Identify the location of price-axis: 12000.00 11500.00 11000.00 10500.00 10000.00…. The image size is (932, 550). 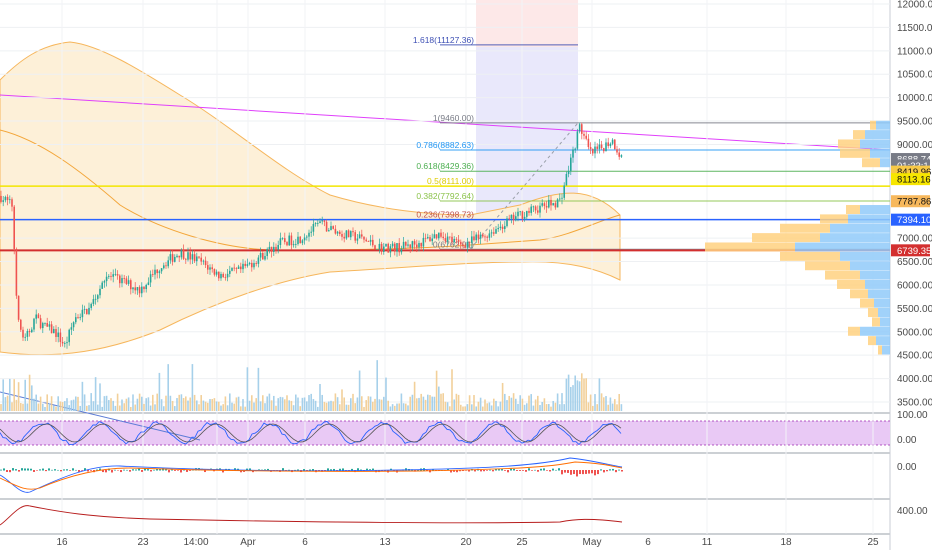
(914, 258).